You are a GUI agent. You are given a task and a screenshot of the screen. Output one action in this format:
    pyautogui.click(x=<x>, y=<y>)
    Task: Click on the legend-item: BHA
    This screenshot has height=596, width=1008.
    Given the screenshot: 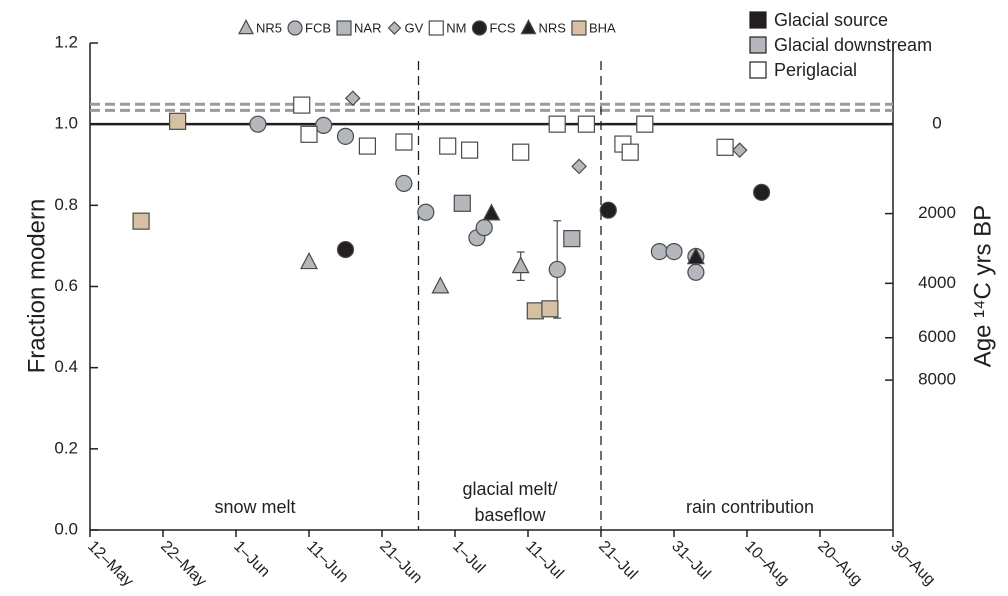 What is the action you would take?
    pyautogui.click(x=593, y=28)
    